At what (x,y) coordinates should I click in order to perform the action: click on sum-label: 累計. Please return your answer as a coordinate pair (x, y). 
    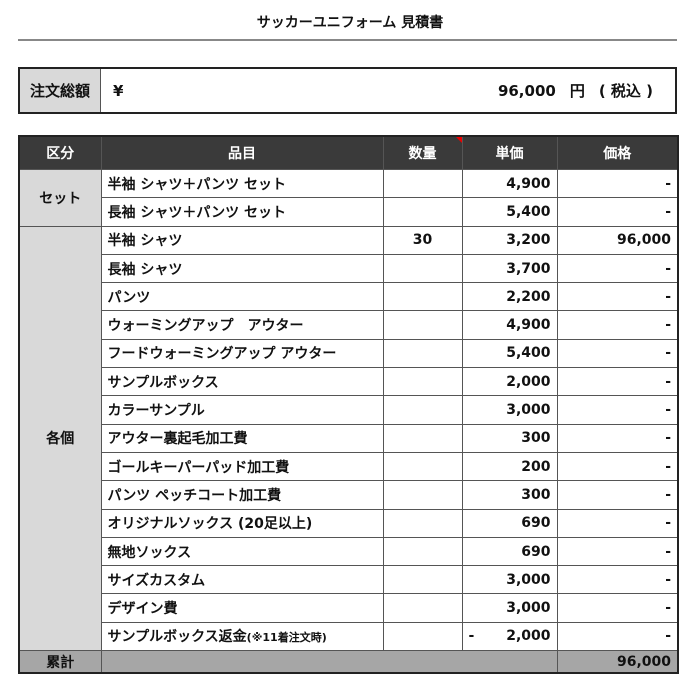
    Looking at the image, I should click on (60, 662).